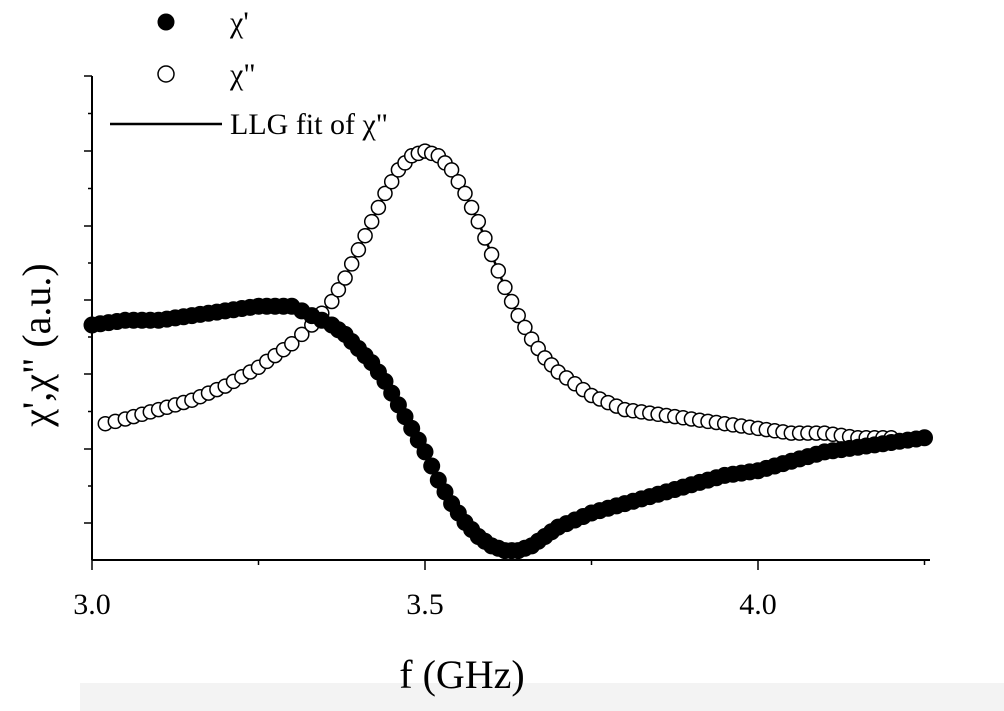 The width and height of the screenshot is (1004, 711). Describe the element at coordinates (499, 590) in the screenshot. I see `x-ticks: 3.0 3.5 4.0` at that location.